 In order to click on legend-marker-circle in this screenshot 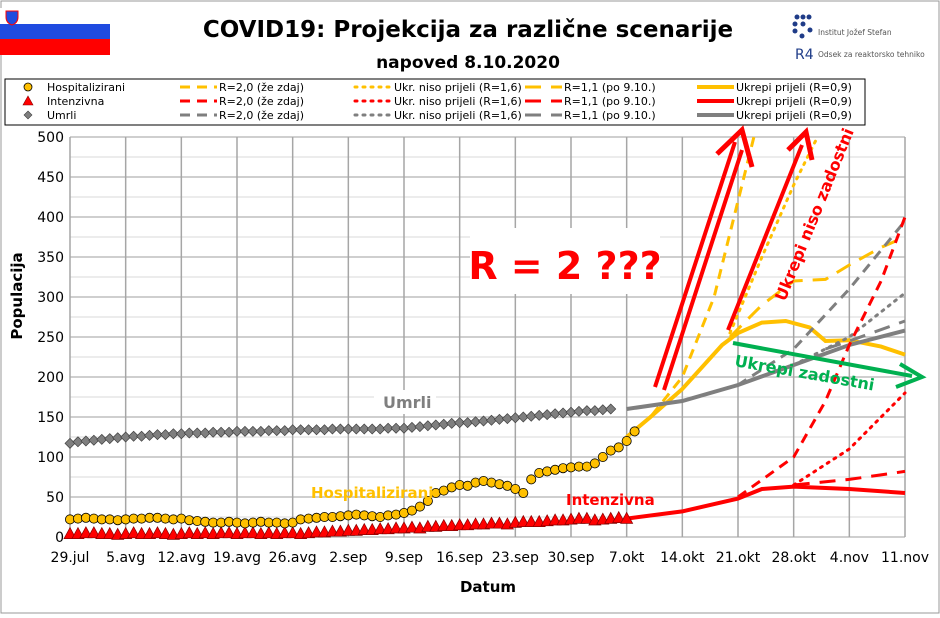, I will do `click(28, 87)`.